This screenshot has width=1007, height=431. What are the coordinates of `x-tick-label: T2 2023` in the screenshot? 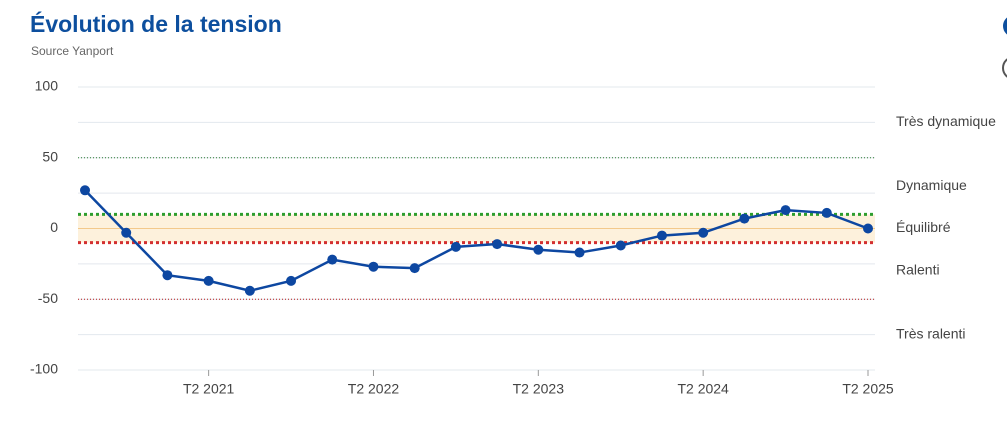 It's located at (539, 389).